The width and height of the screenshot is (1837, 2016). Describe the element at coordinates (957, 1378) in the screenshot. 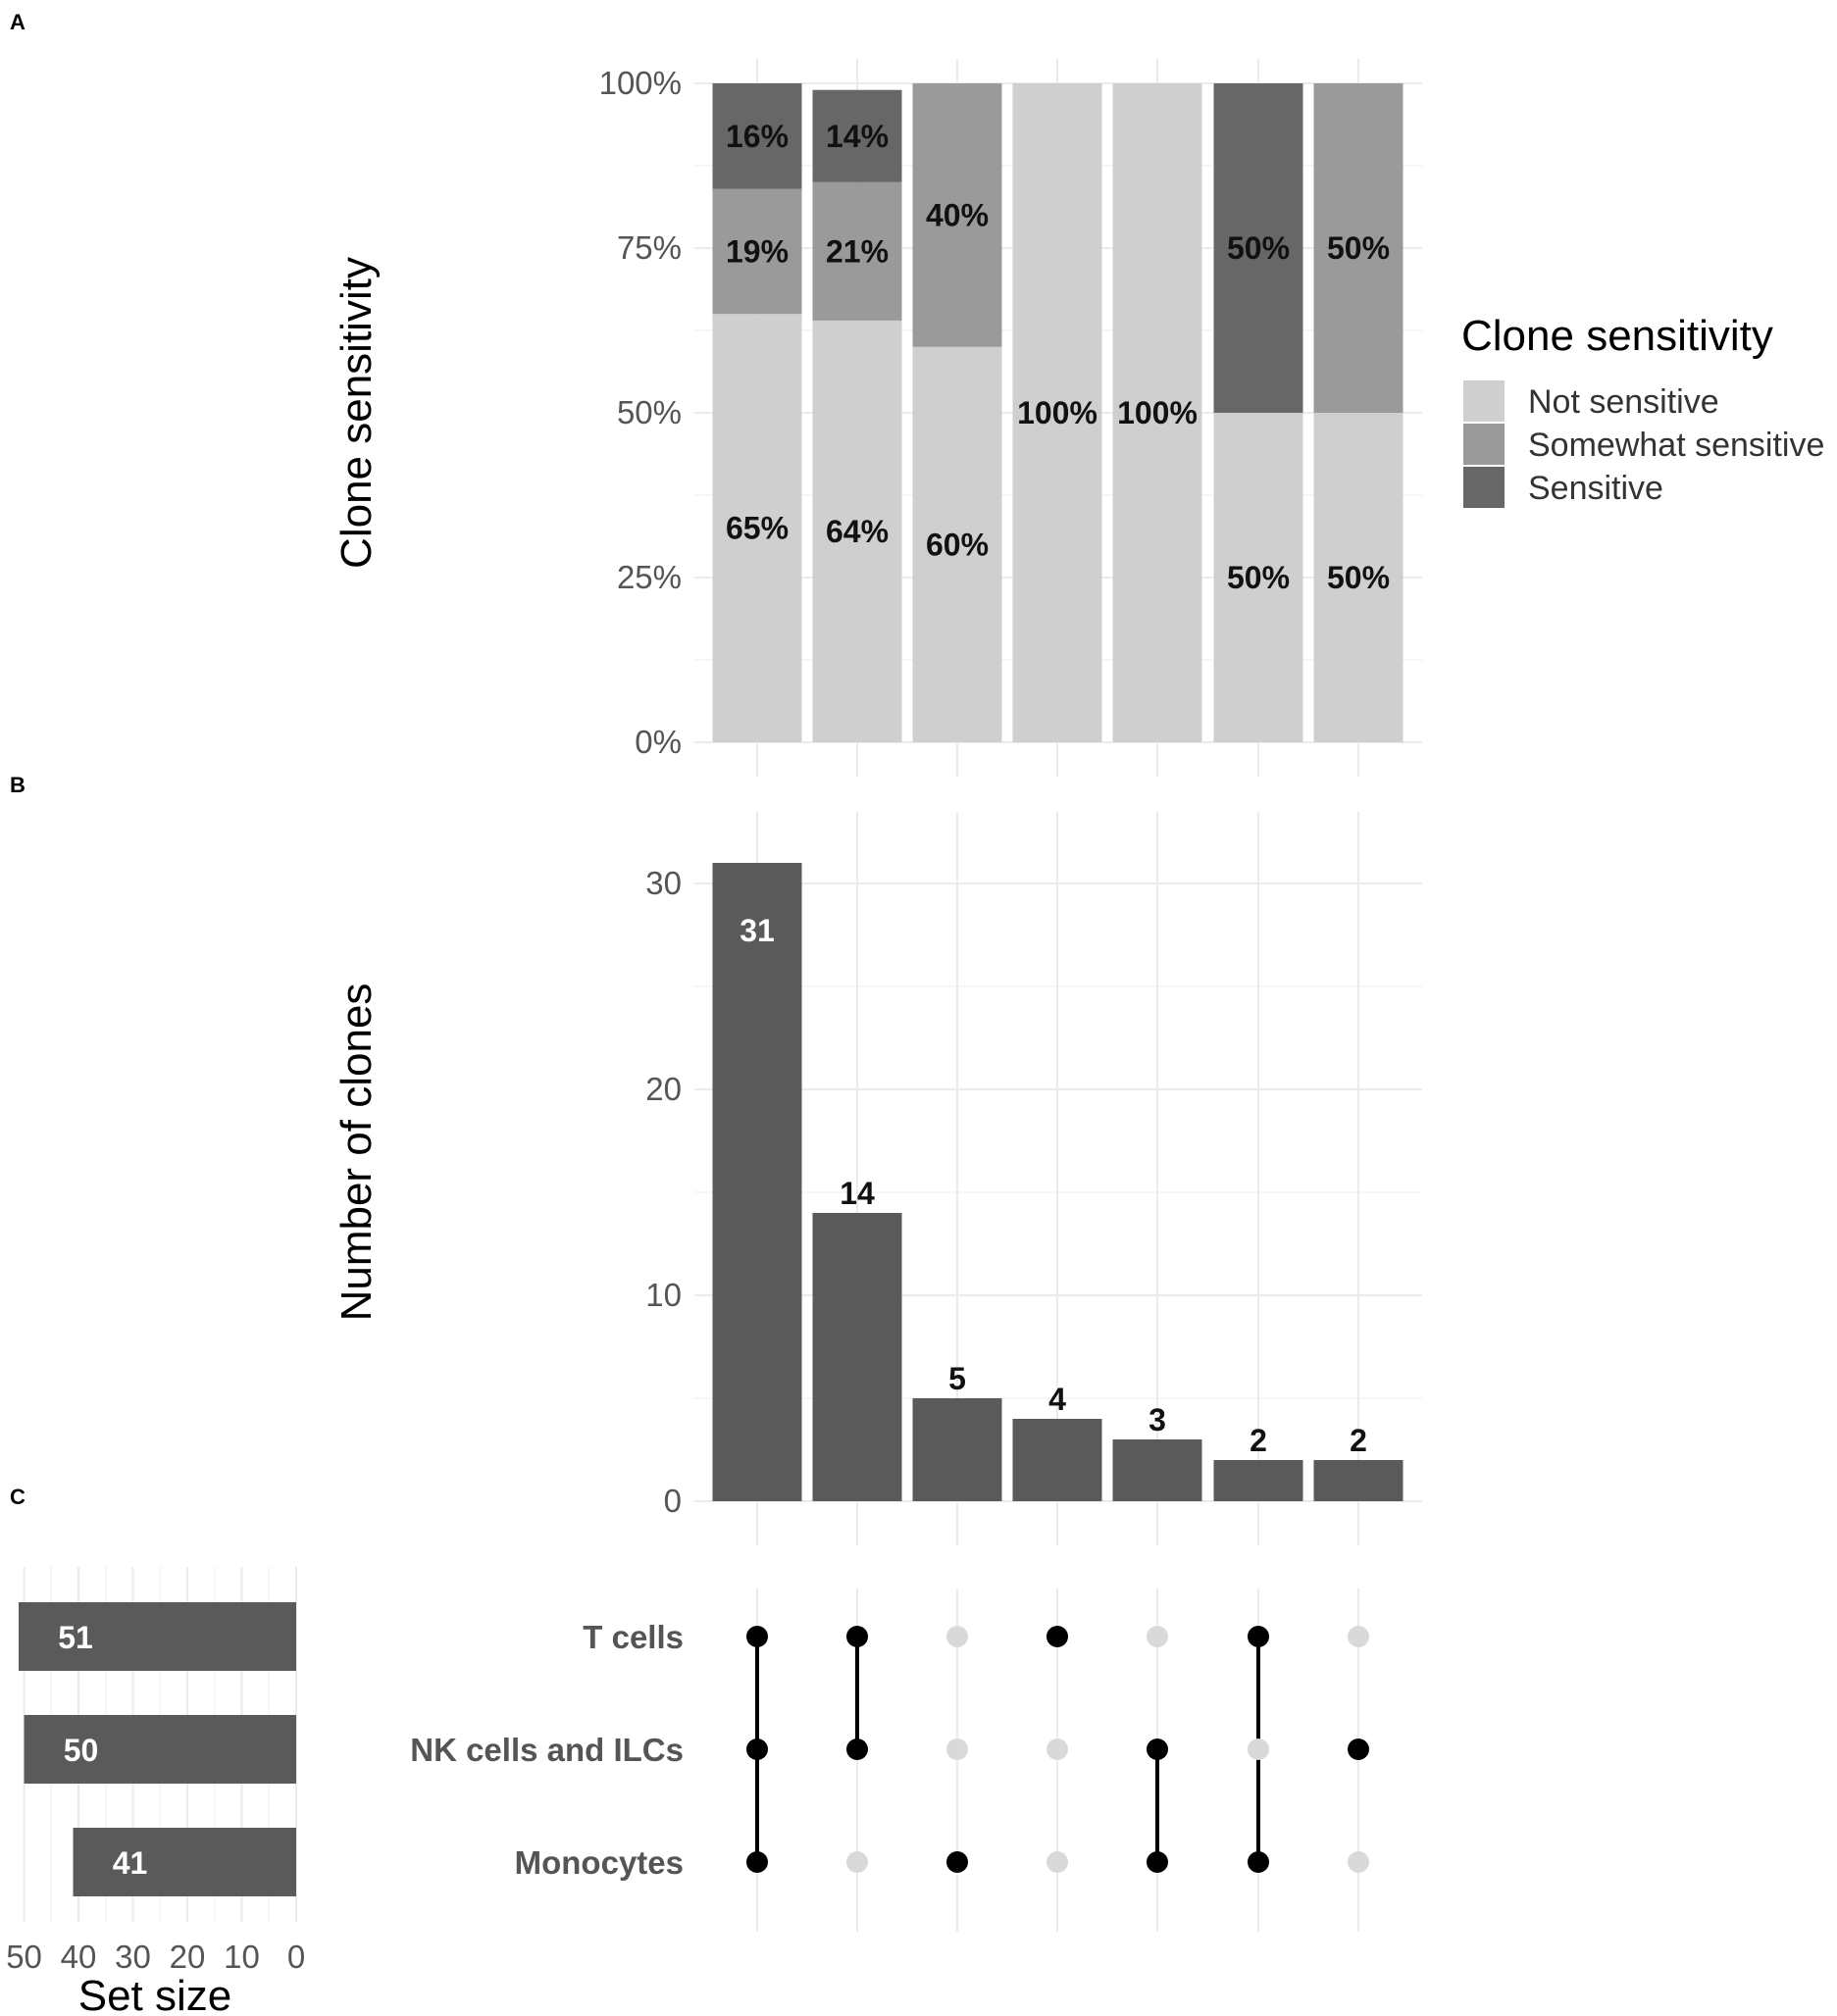

I see `intersection-bar-label: 5` at that location.